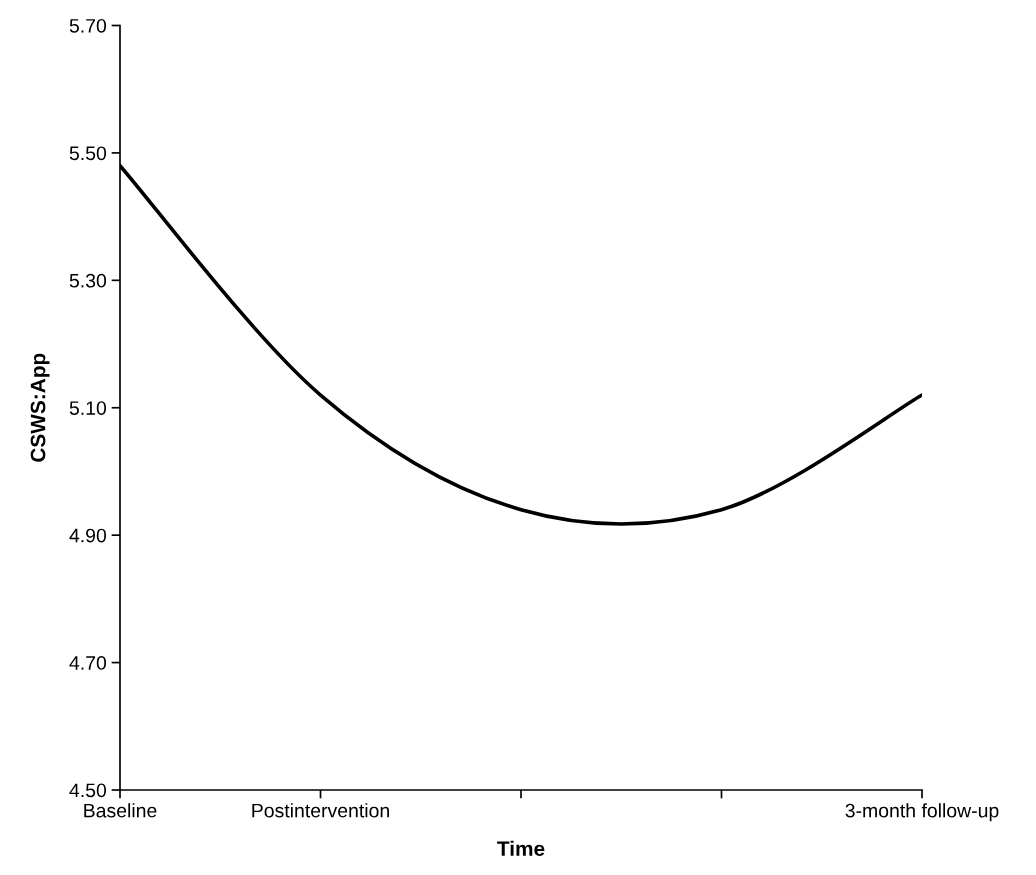  I want to click on y-tick-label: 4.50, so click(88, 790).